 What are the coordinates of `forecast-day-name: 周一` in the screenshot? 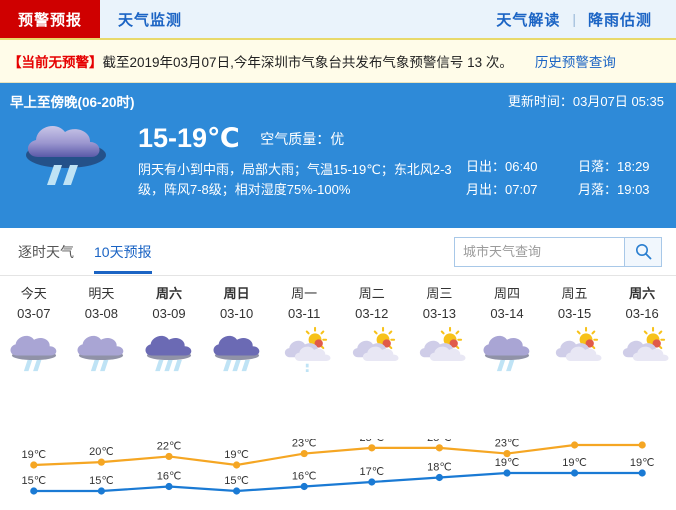 It's located at (304, 293).